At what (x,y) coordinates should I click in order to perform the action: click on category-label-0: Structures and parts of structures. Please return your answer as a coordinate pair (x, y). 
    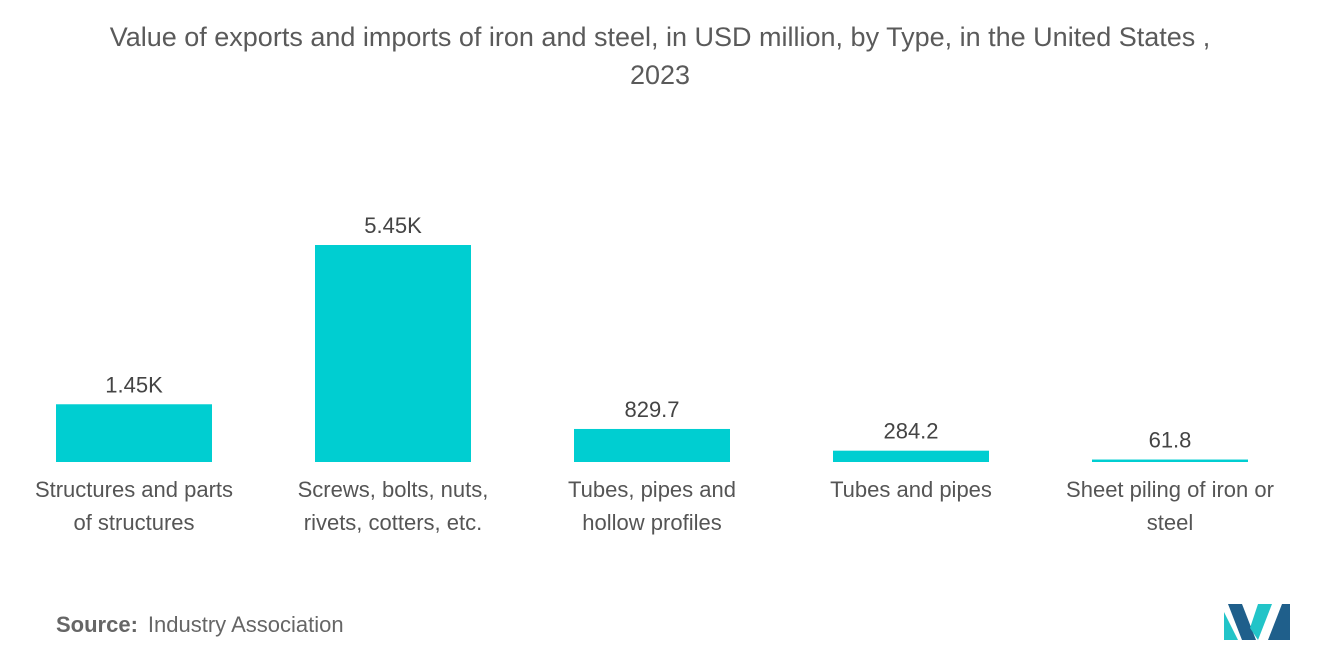
    Looking at the image, I should click on (134, 506).